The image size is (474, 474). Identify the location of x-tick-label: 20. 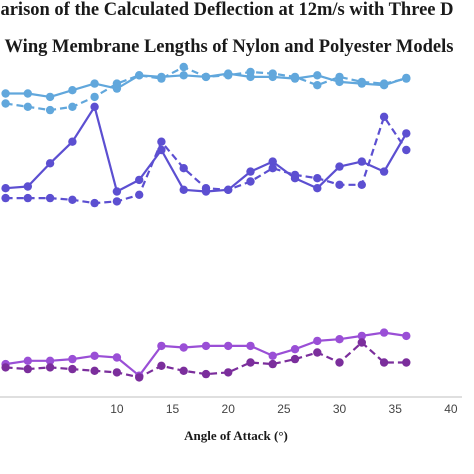
(229, 409).